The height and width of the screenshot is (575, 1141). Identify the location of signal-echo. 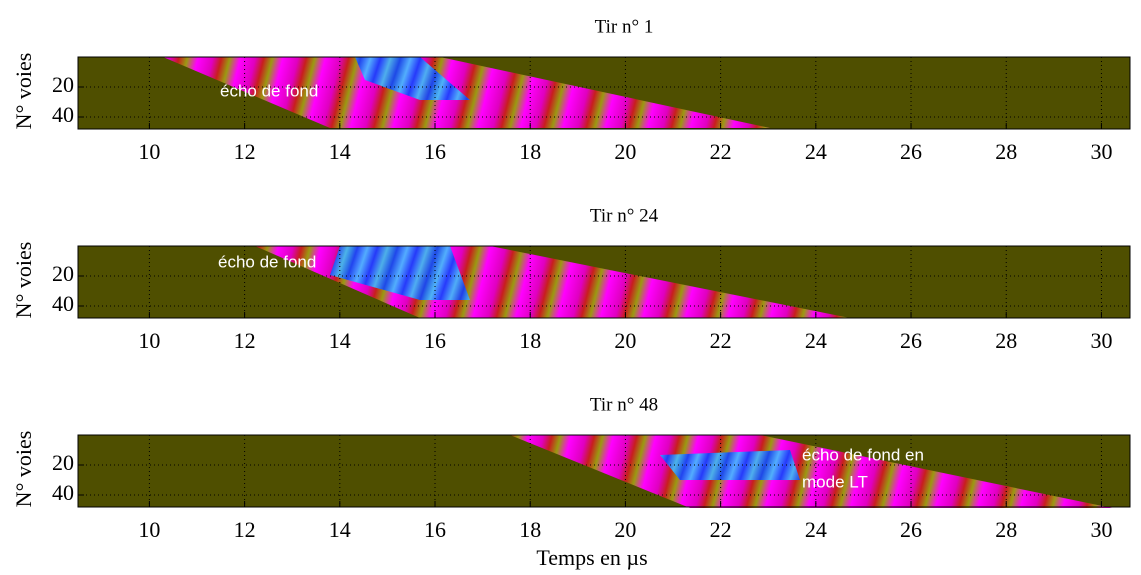
(412, 78).